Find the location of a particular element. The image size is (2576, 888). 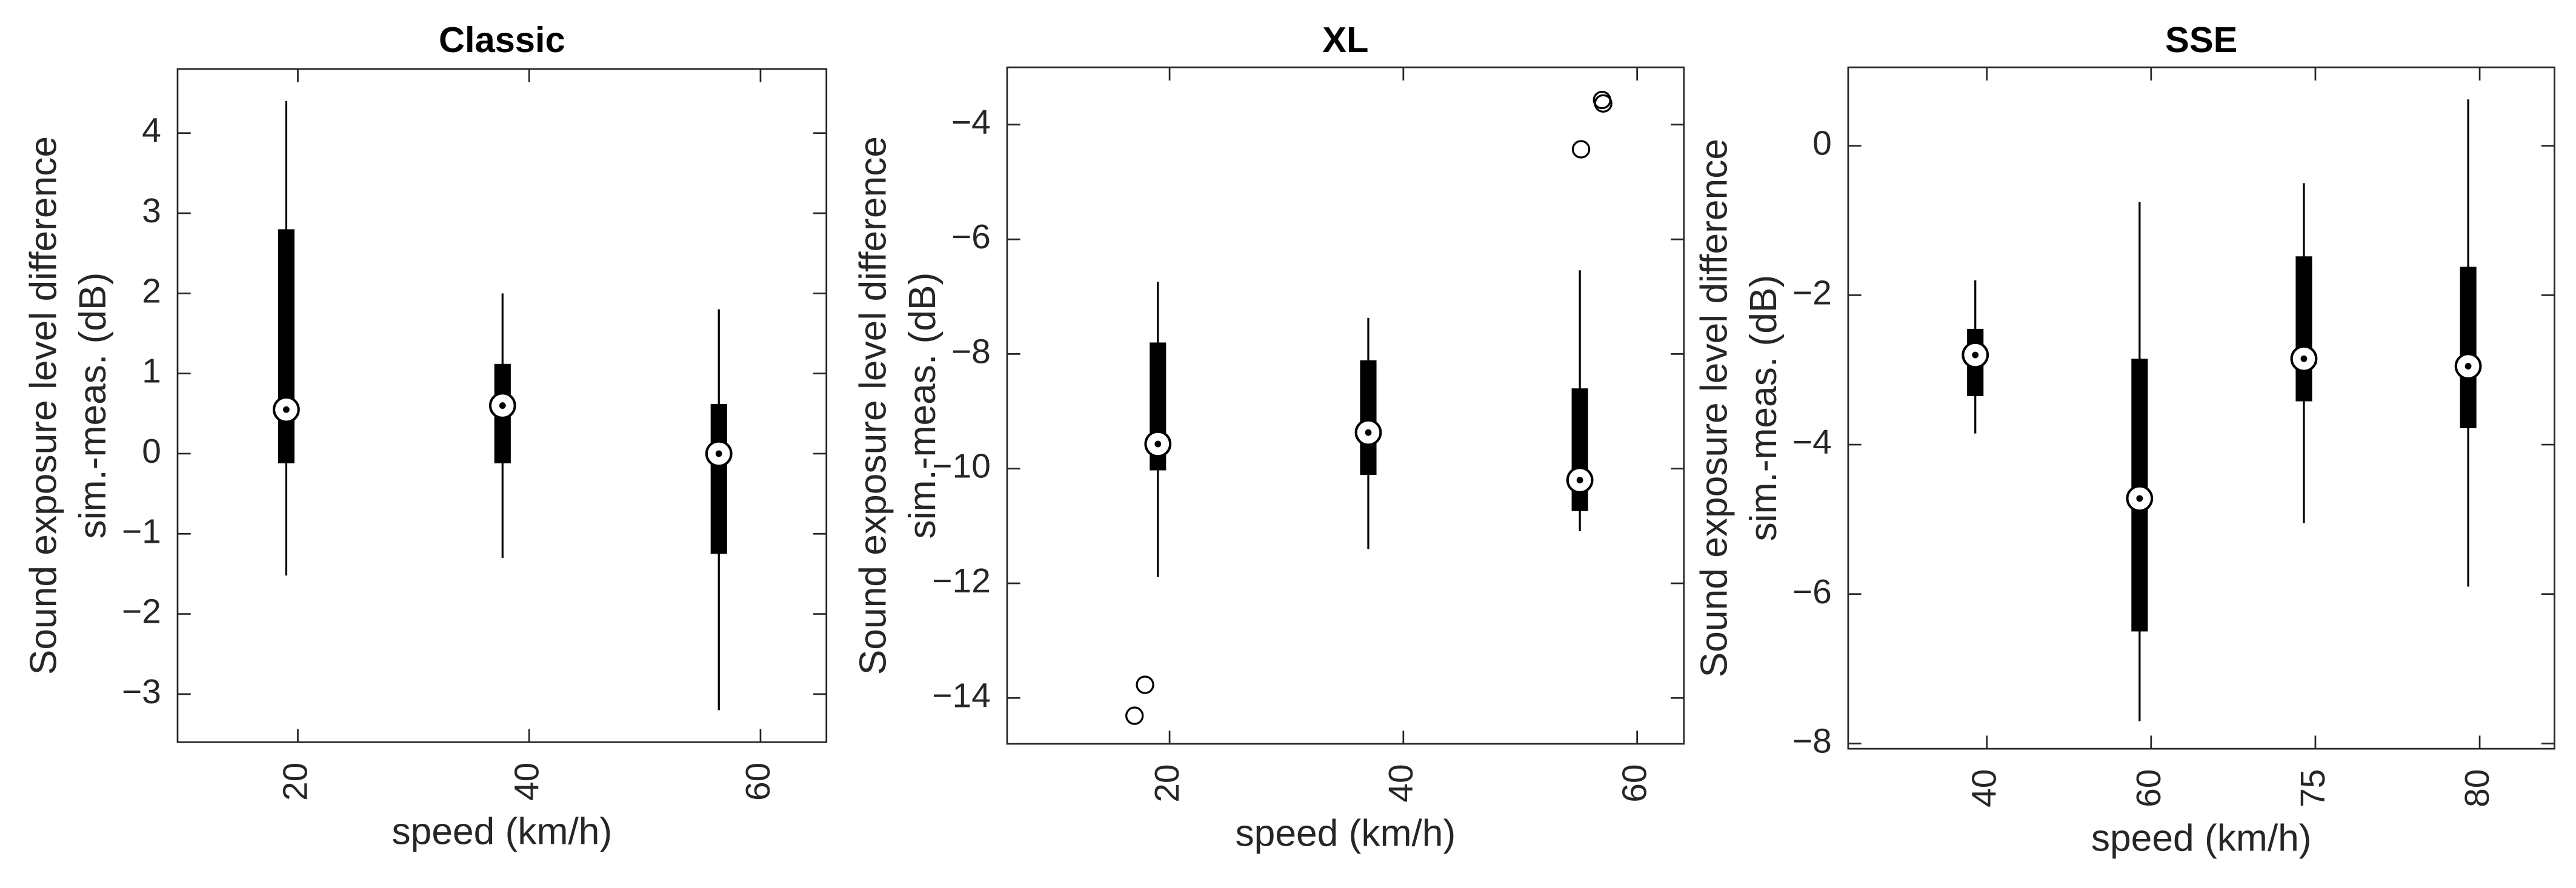

x-tick-label: 80 is located at coordinates (2477, 788).